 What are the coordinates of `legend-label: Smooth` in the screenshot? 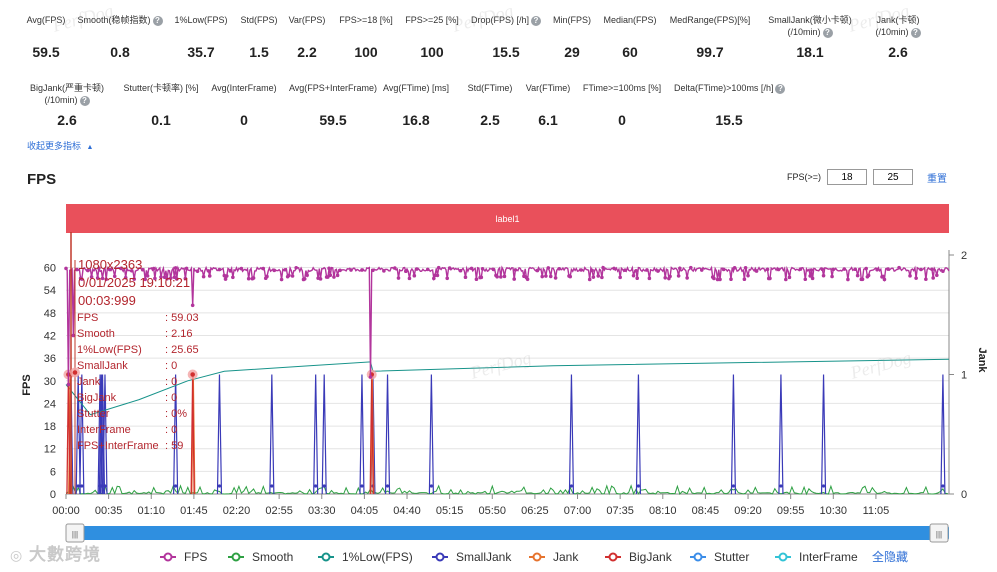 It's located at (272, 557).